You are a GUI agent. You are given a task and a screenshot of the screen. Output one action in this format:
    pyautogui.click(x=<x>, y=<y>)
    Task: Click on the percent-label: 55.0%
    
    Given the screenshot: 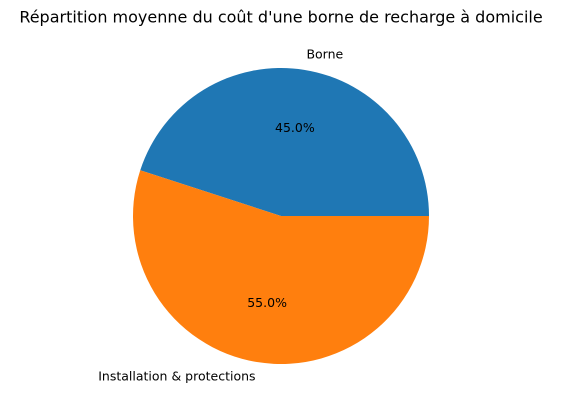 What is the action you would take?
    pyautogui.click(x=267, y=302)
    